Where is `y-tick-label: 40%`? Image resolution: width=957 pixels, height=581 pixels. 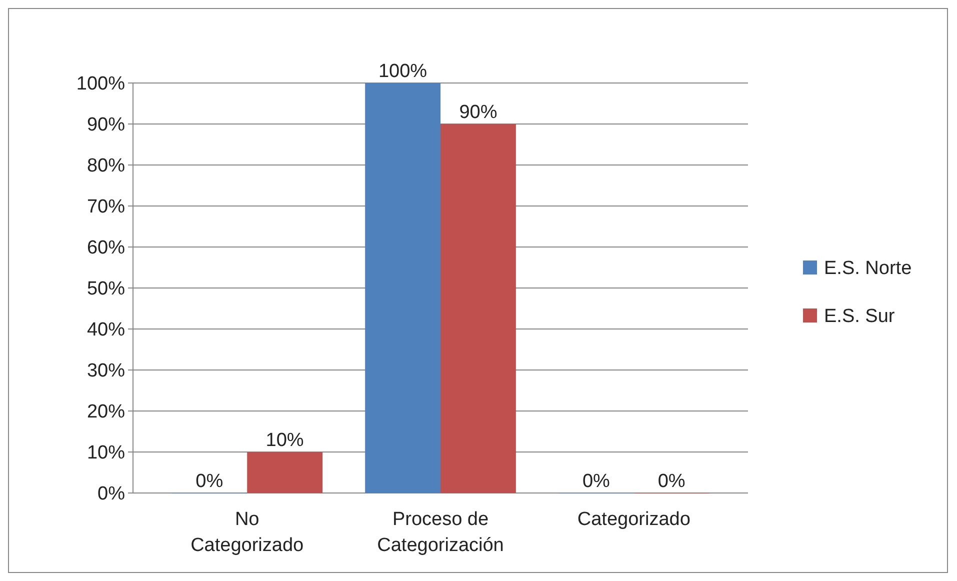 y-tick-label: 40% is located at coordinates (106, 330).